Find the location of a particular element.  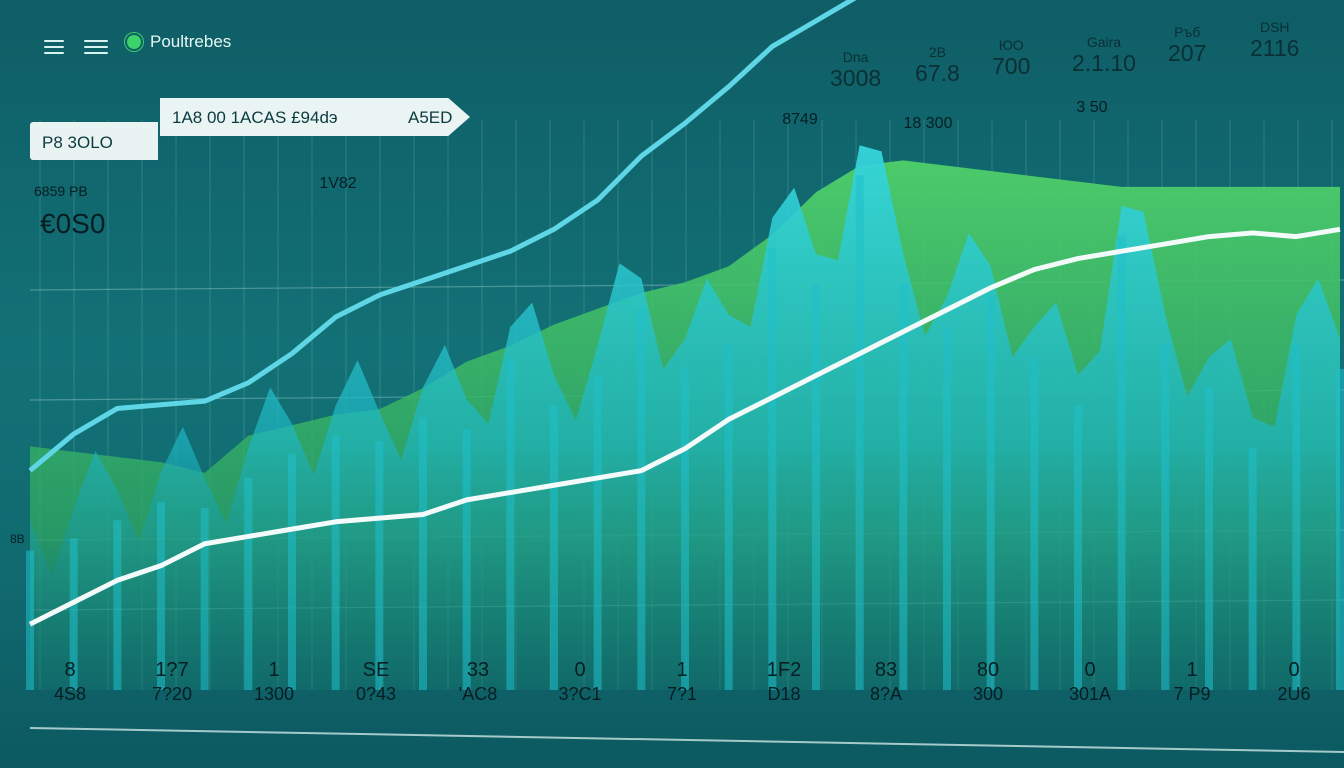

x-tick-bottom: 301A is located at coordinates (1090, 694).